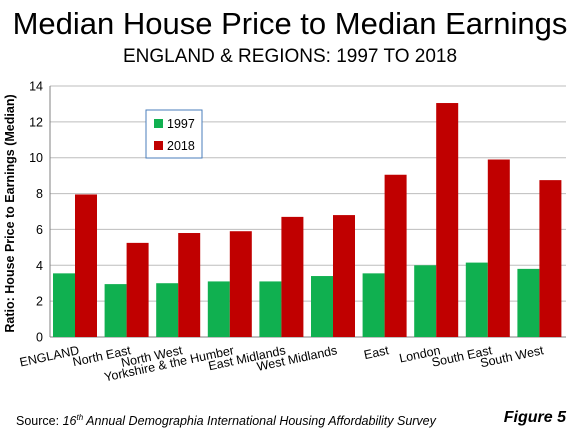 Image resolution: width=580 pixels, height=435 pixels. What do you see at coordinates (39, 302) in the screenshot?
I see `y-tick-label: 2` at bounding box center [39, 302].